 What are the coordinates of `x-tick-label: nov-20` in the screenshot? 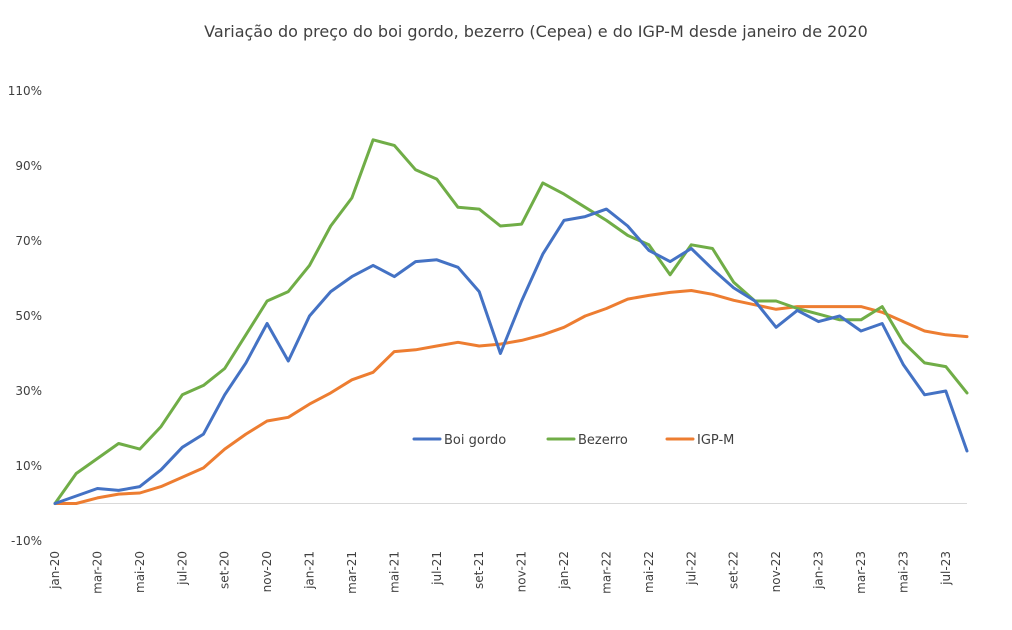 It's located at (267, 571).